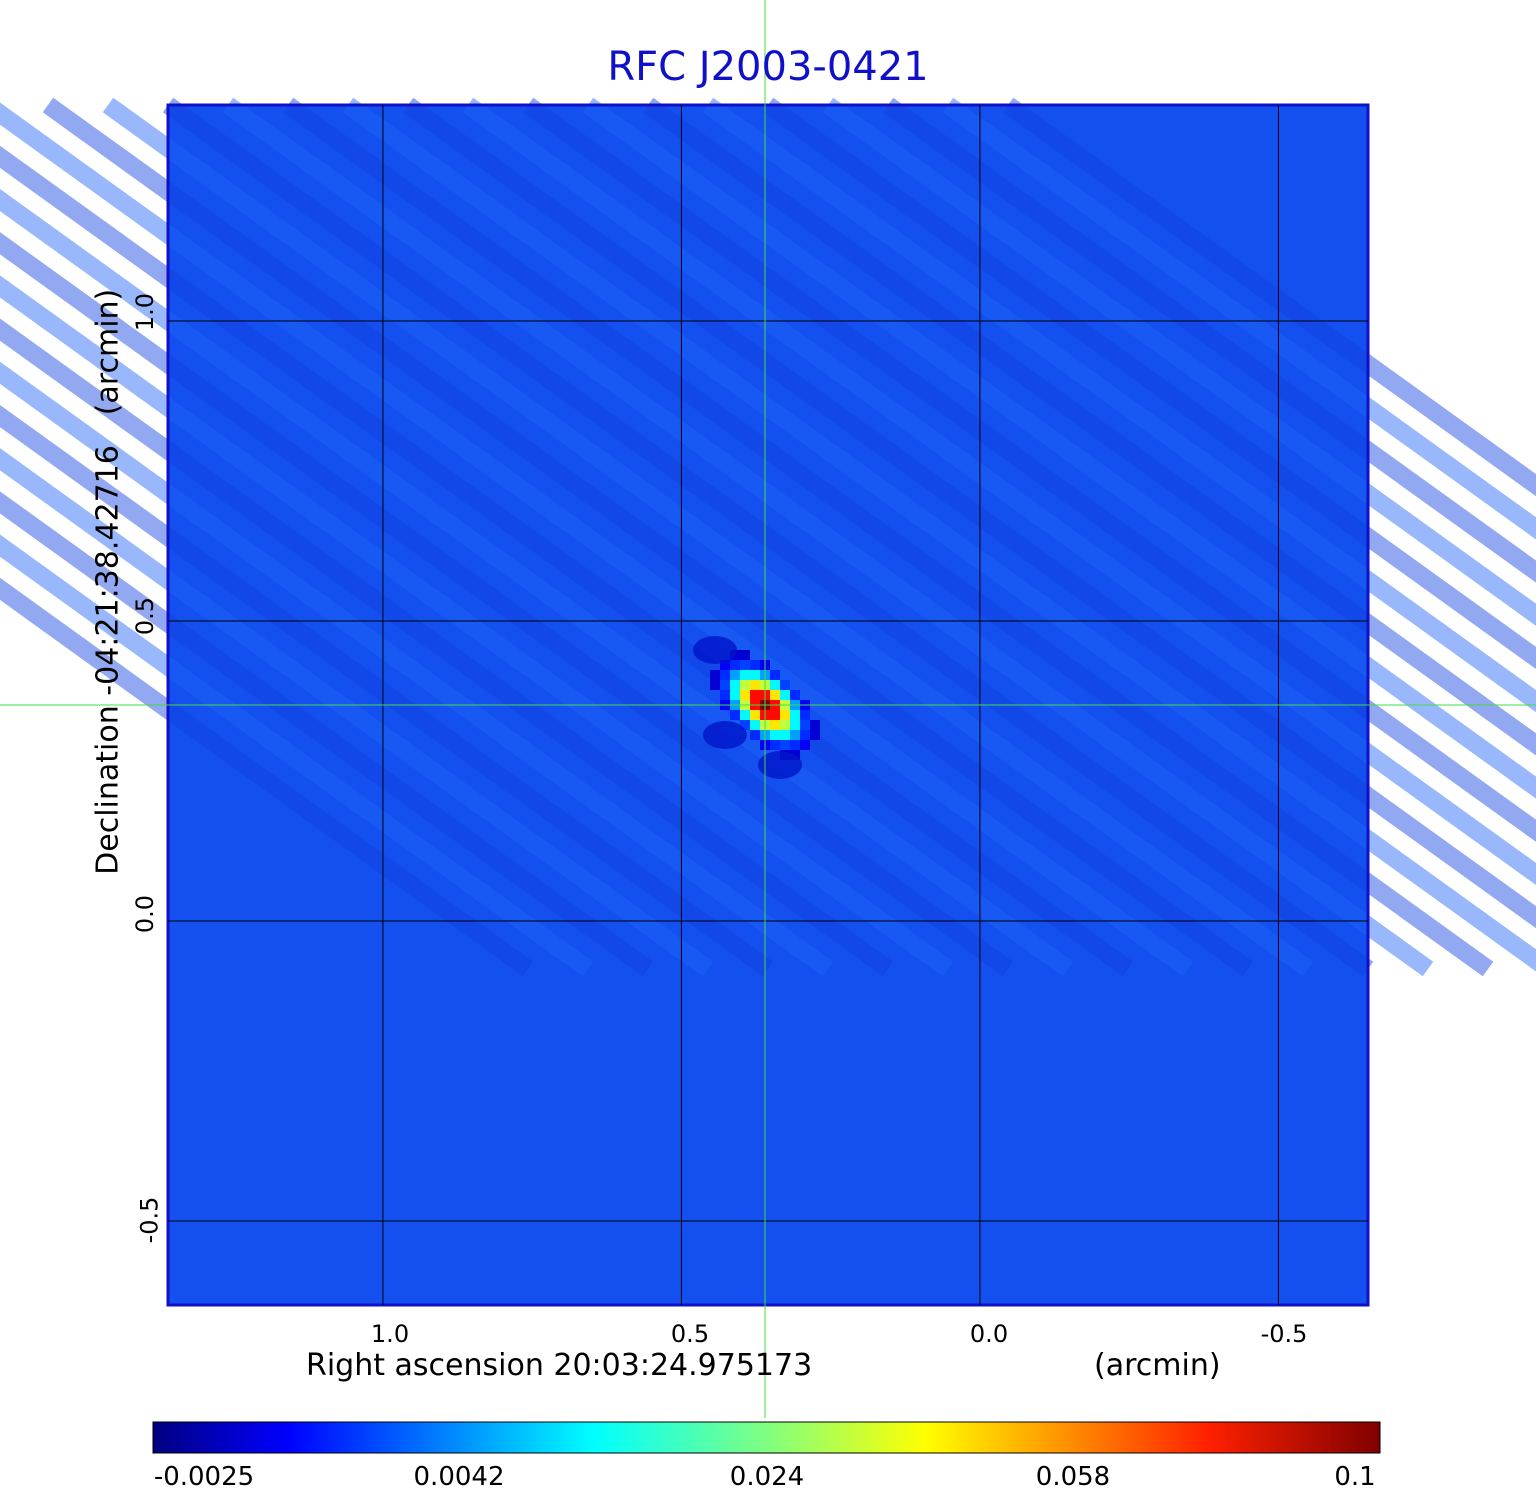  What do you see at coordinates (768, 67) in the screenshot?
I see `chart-title: RFC J2003-0421` at bounding box center [768, 67].